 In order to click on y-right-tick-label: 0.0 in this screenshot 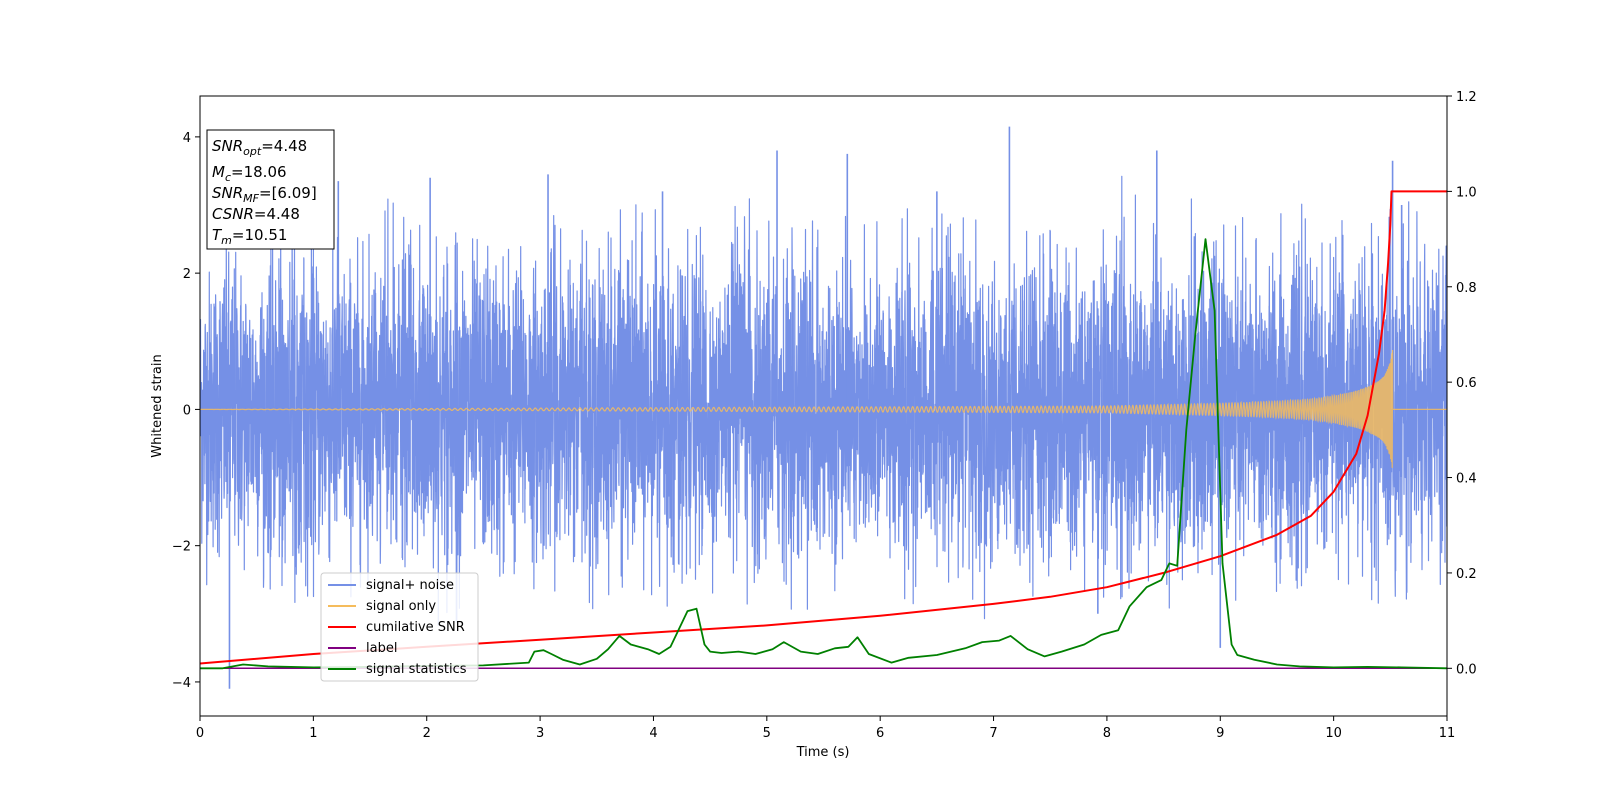, I will do `click(1466, 669)`.